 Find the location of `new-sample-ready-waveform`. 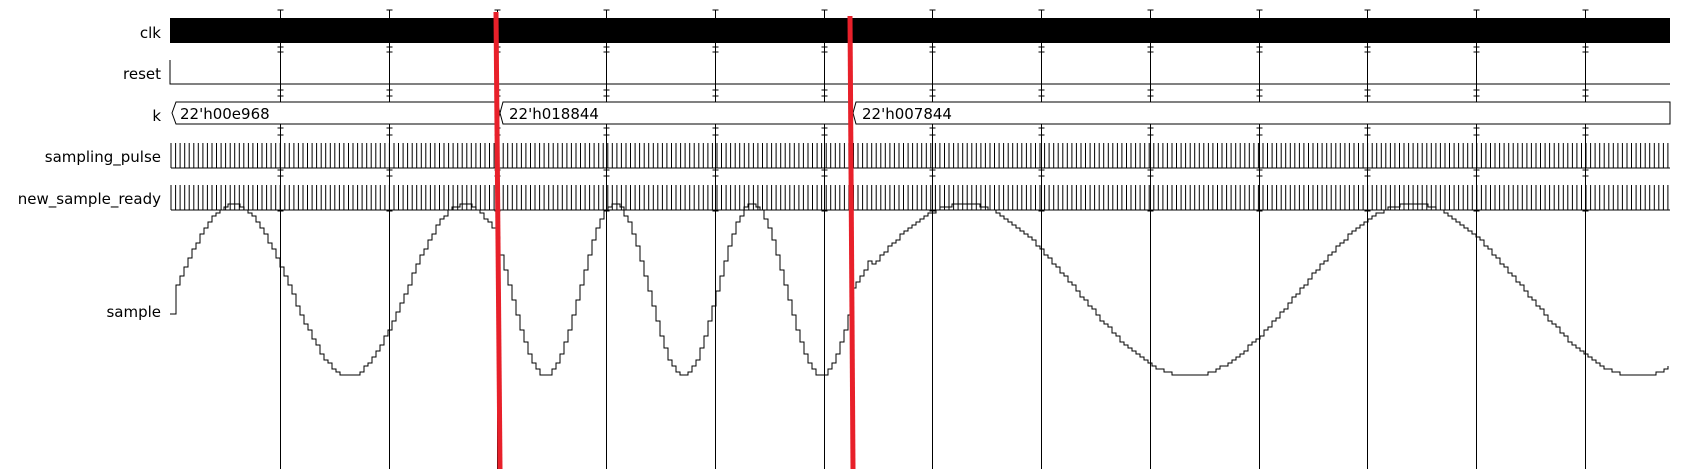

new-sample-ready-waveform is located at coordinates (920, 198).